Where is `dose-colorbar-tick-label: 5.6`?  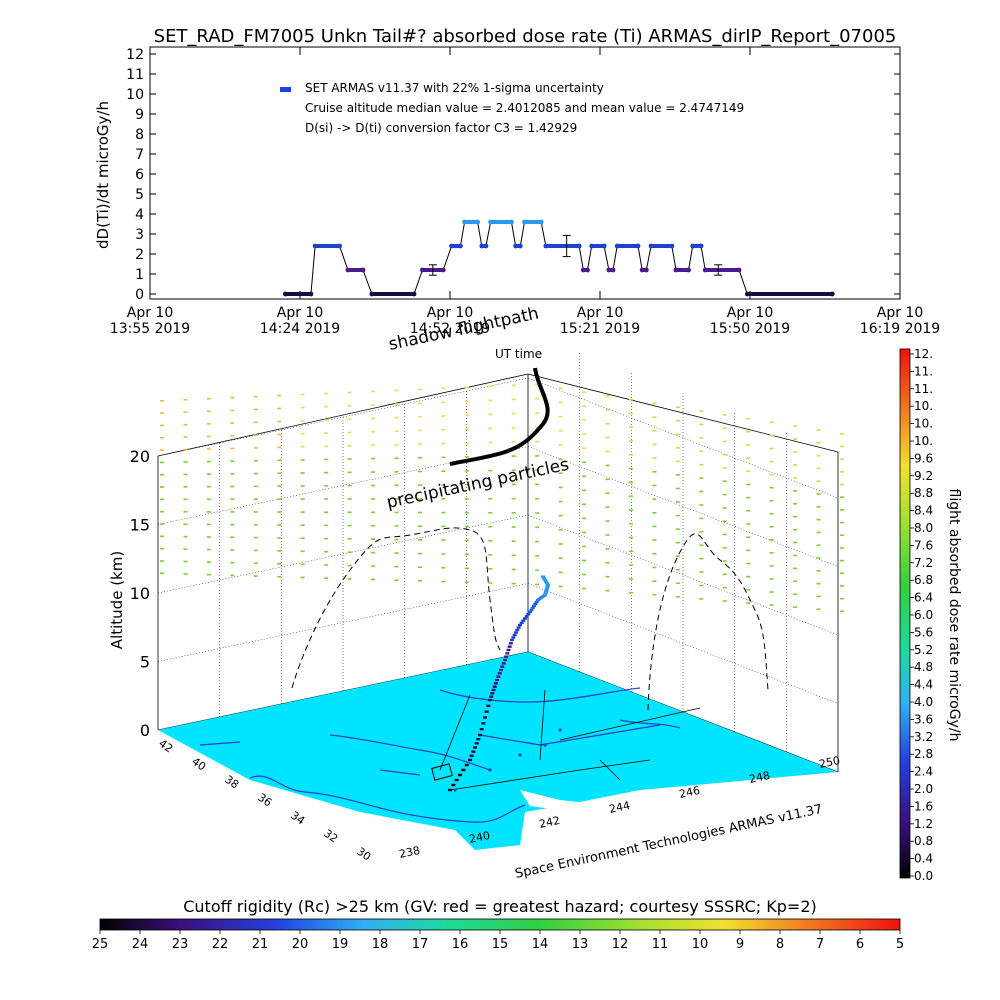
dose-colorbar-tick-label: 5.6 is located at coordinates (923, 632).